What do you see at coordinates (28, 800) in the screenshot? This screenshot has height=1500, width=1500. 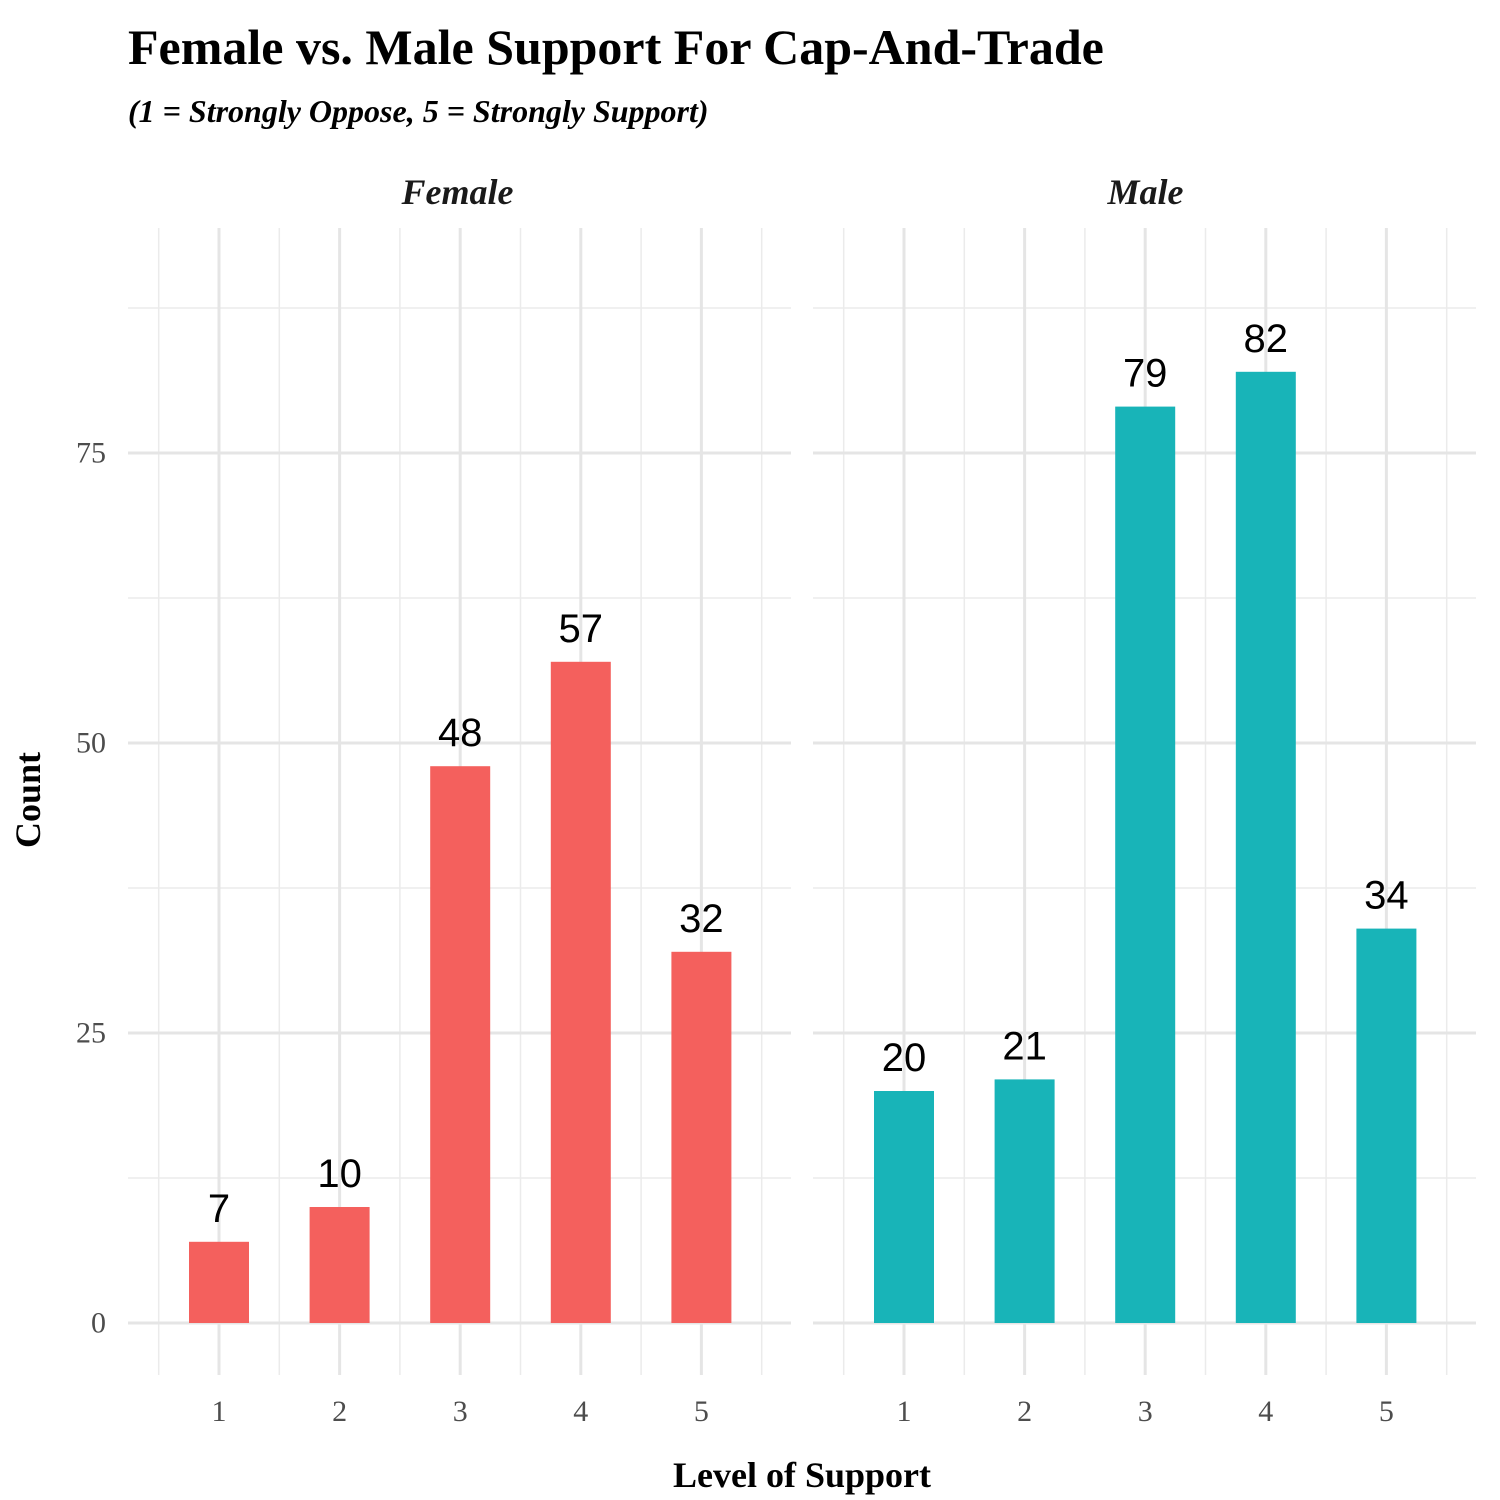 I see `y-axis-title: Count` at bounding box center [28, 800].